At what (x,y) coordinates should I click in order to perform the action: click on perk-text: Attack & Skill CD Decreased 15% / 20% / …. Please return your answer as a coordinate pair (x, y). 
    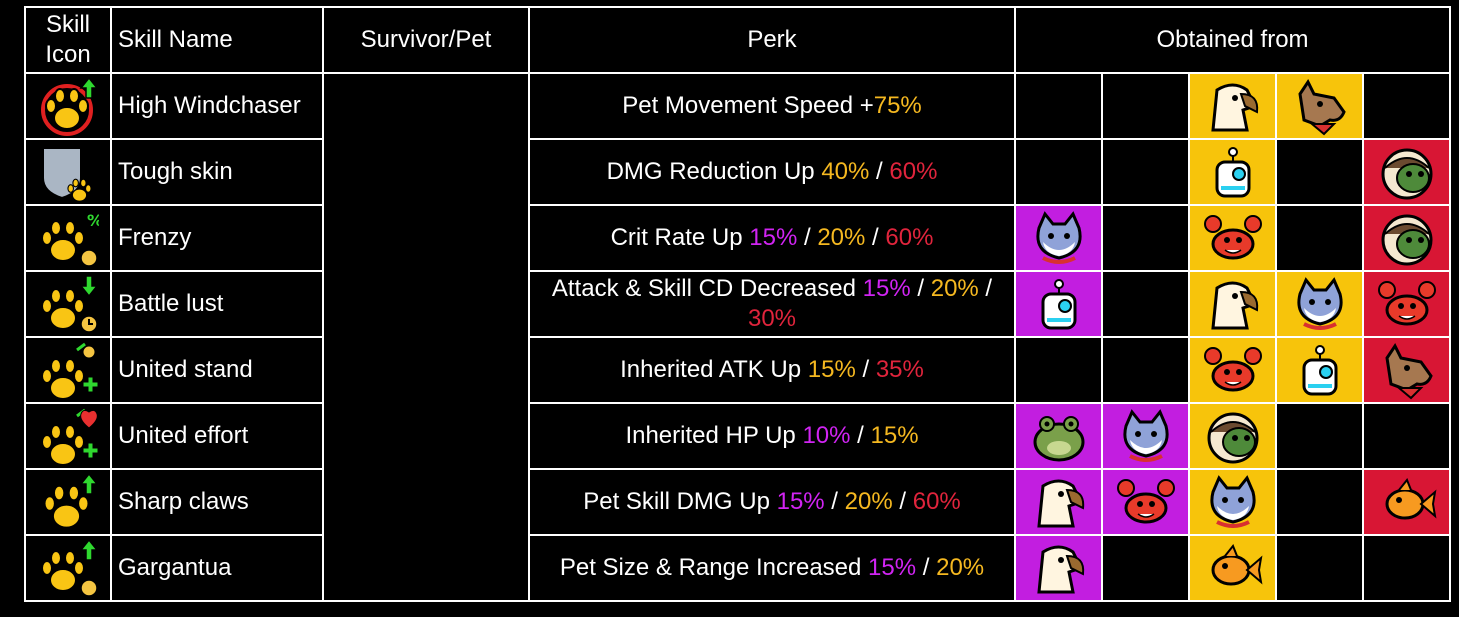
    Looking at the image, I should click on (772, 304).